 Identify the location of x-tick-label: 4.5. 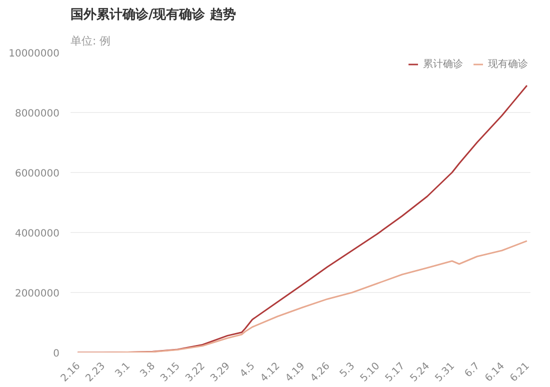
(248, 370).